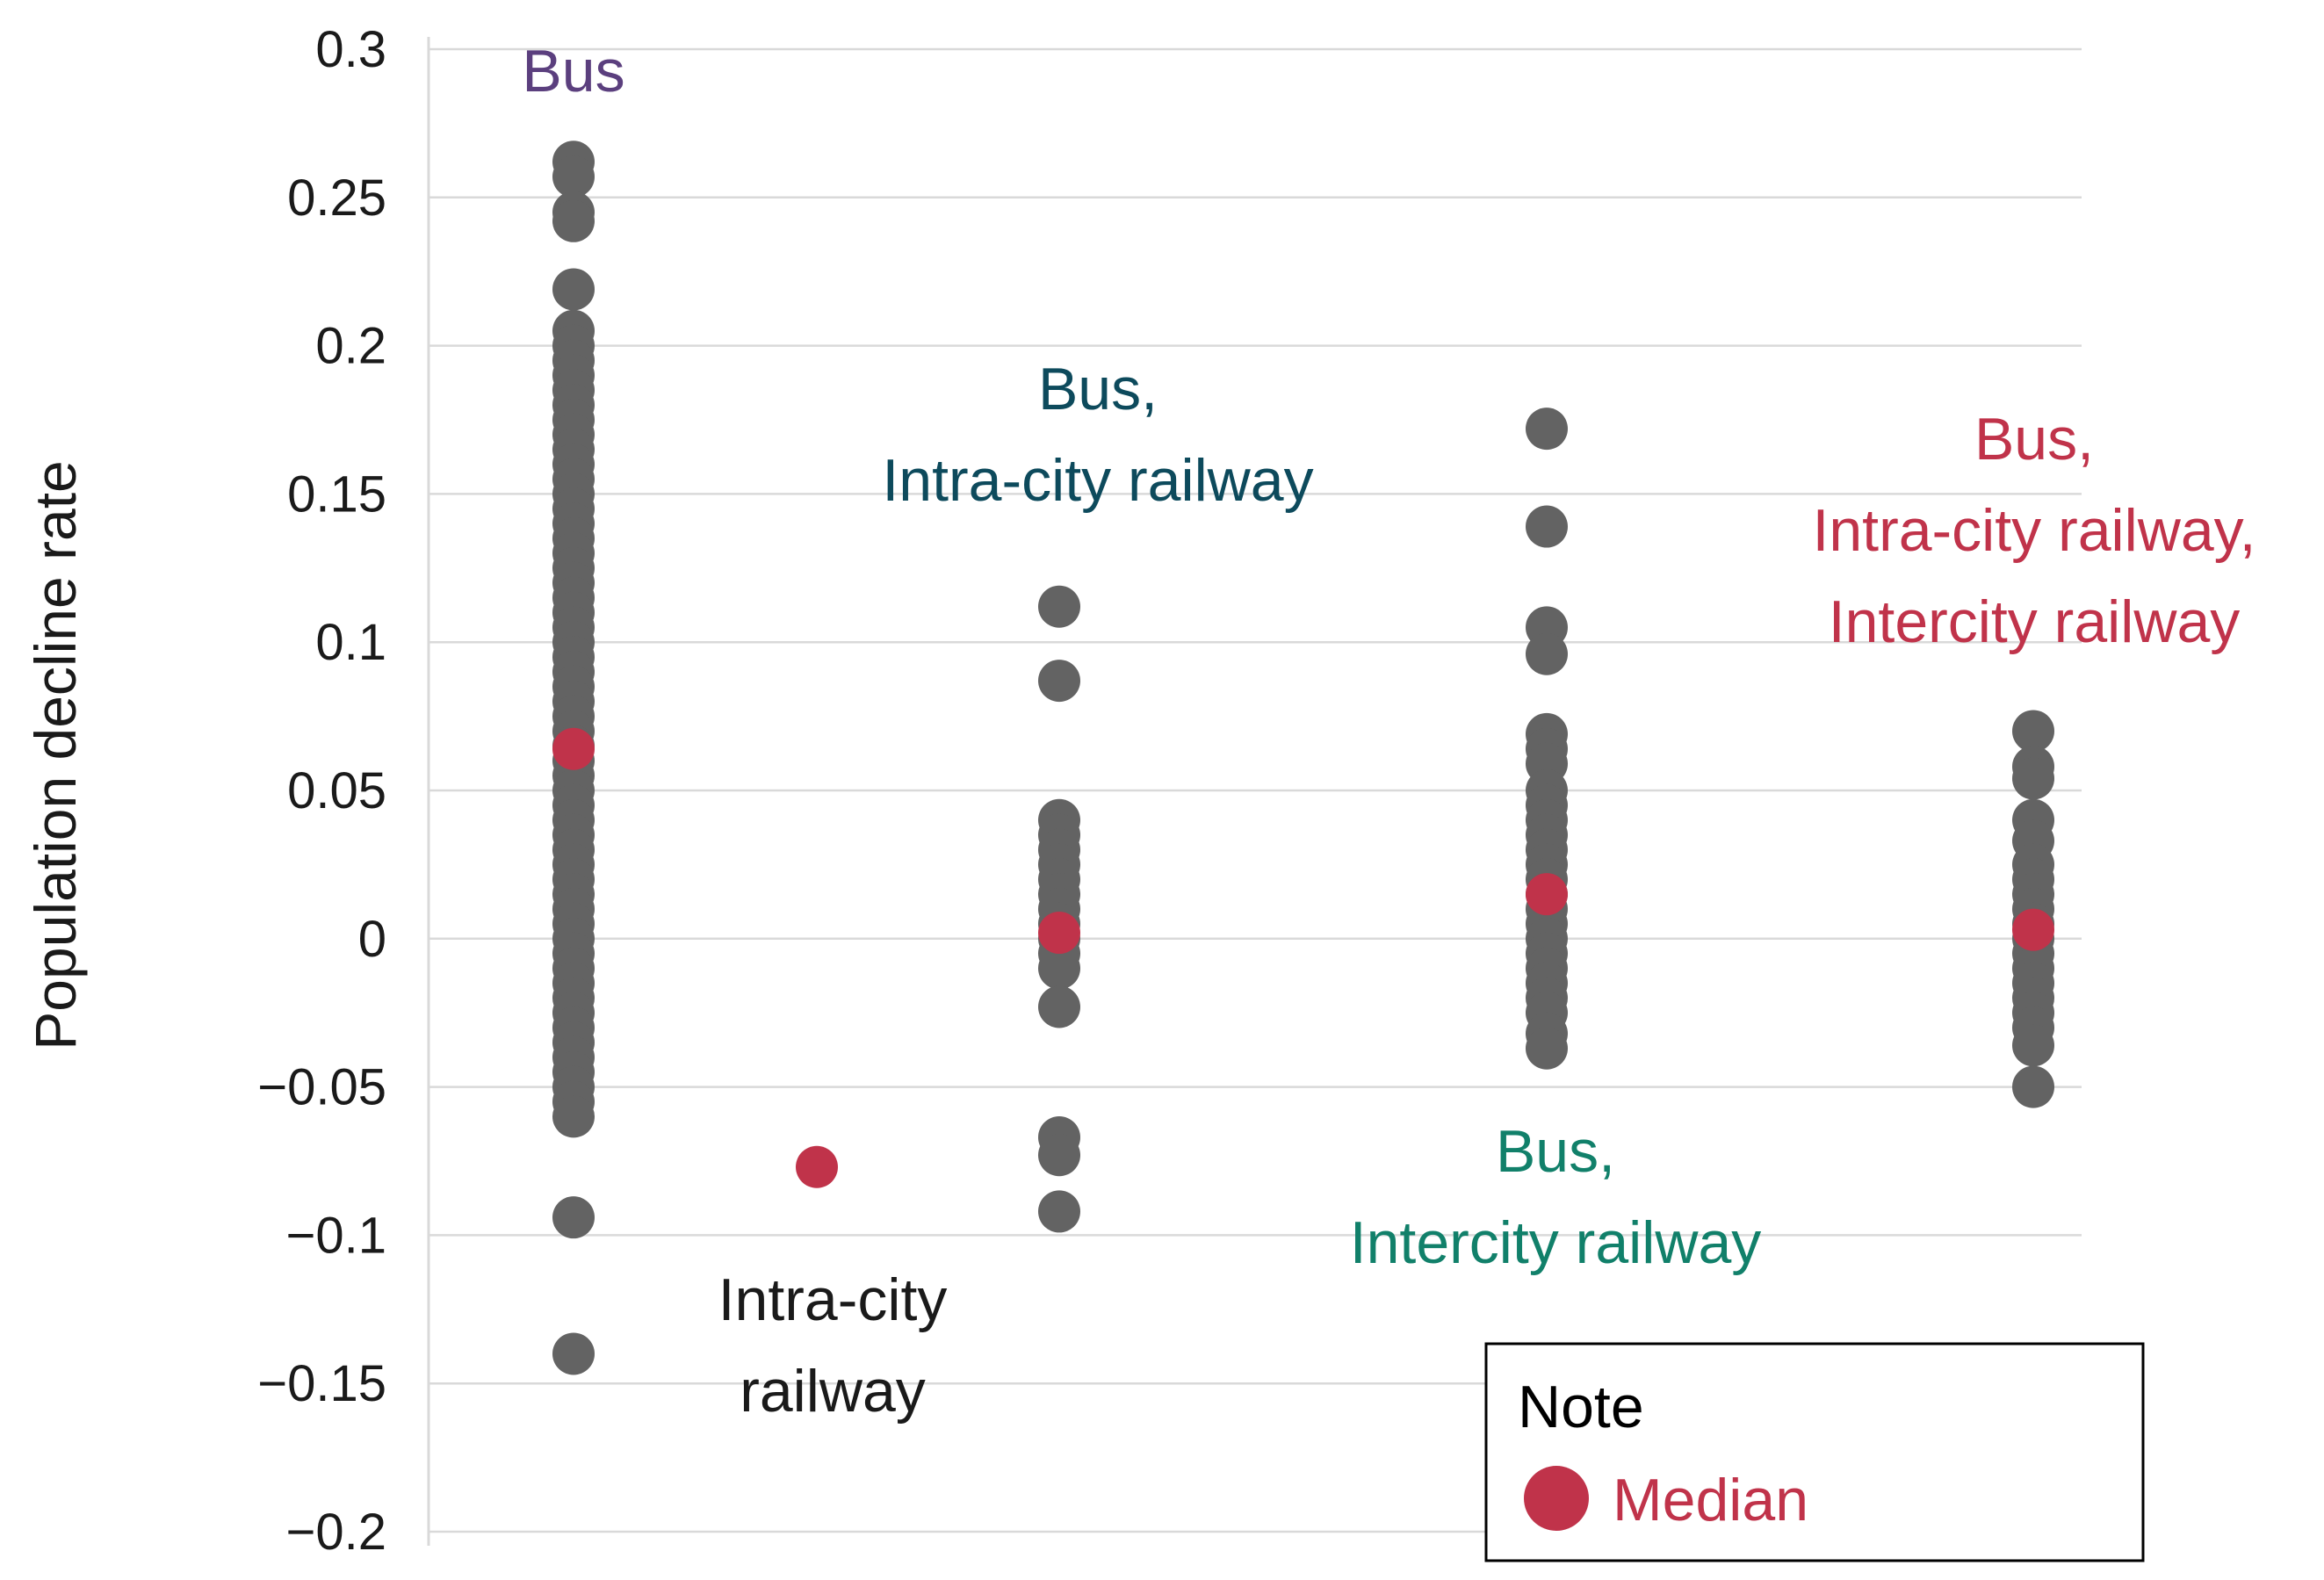 The width and height of the screenshot is (2324, 1580). I want to click on y-tick-label: 0.25, so click(336, 199).